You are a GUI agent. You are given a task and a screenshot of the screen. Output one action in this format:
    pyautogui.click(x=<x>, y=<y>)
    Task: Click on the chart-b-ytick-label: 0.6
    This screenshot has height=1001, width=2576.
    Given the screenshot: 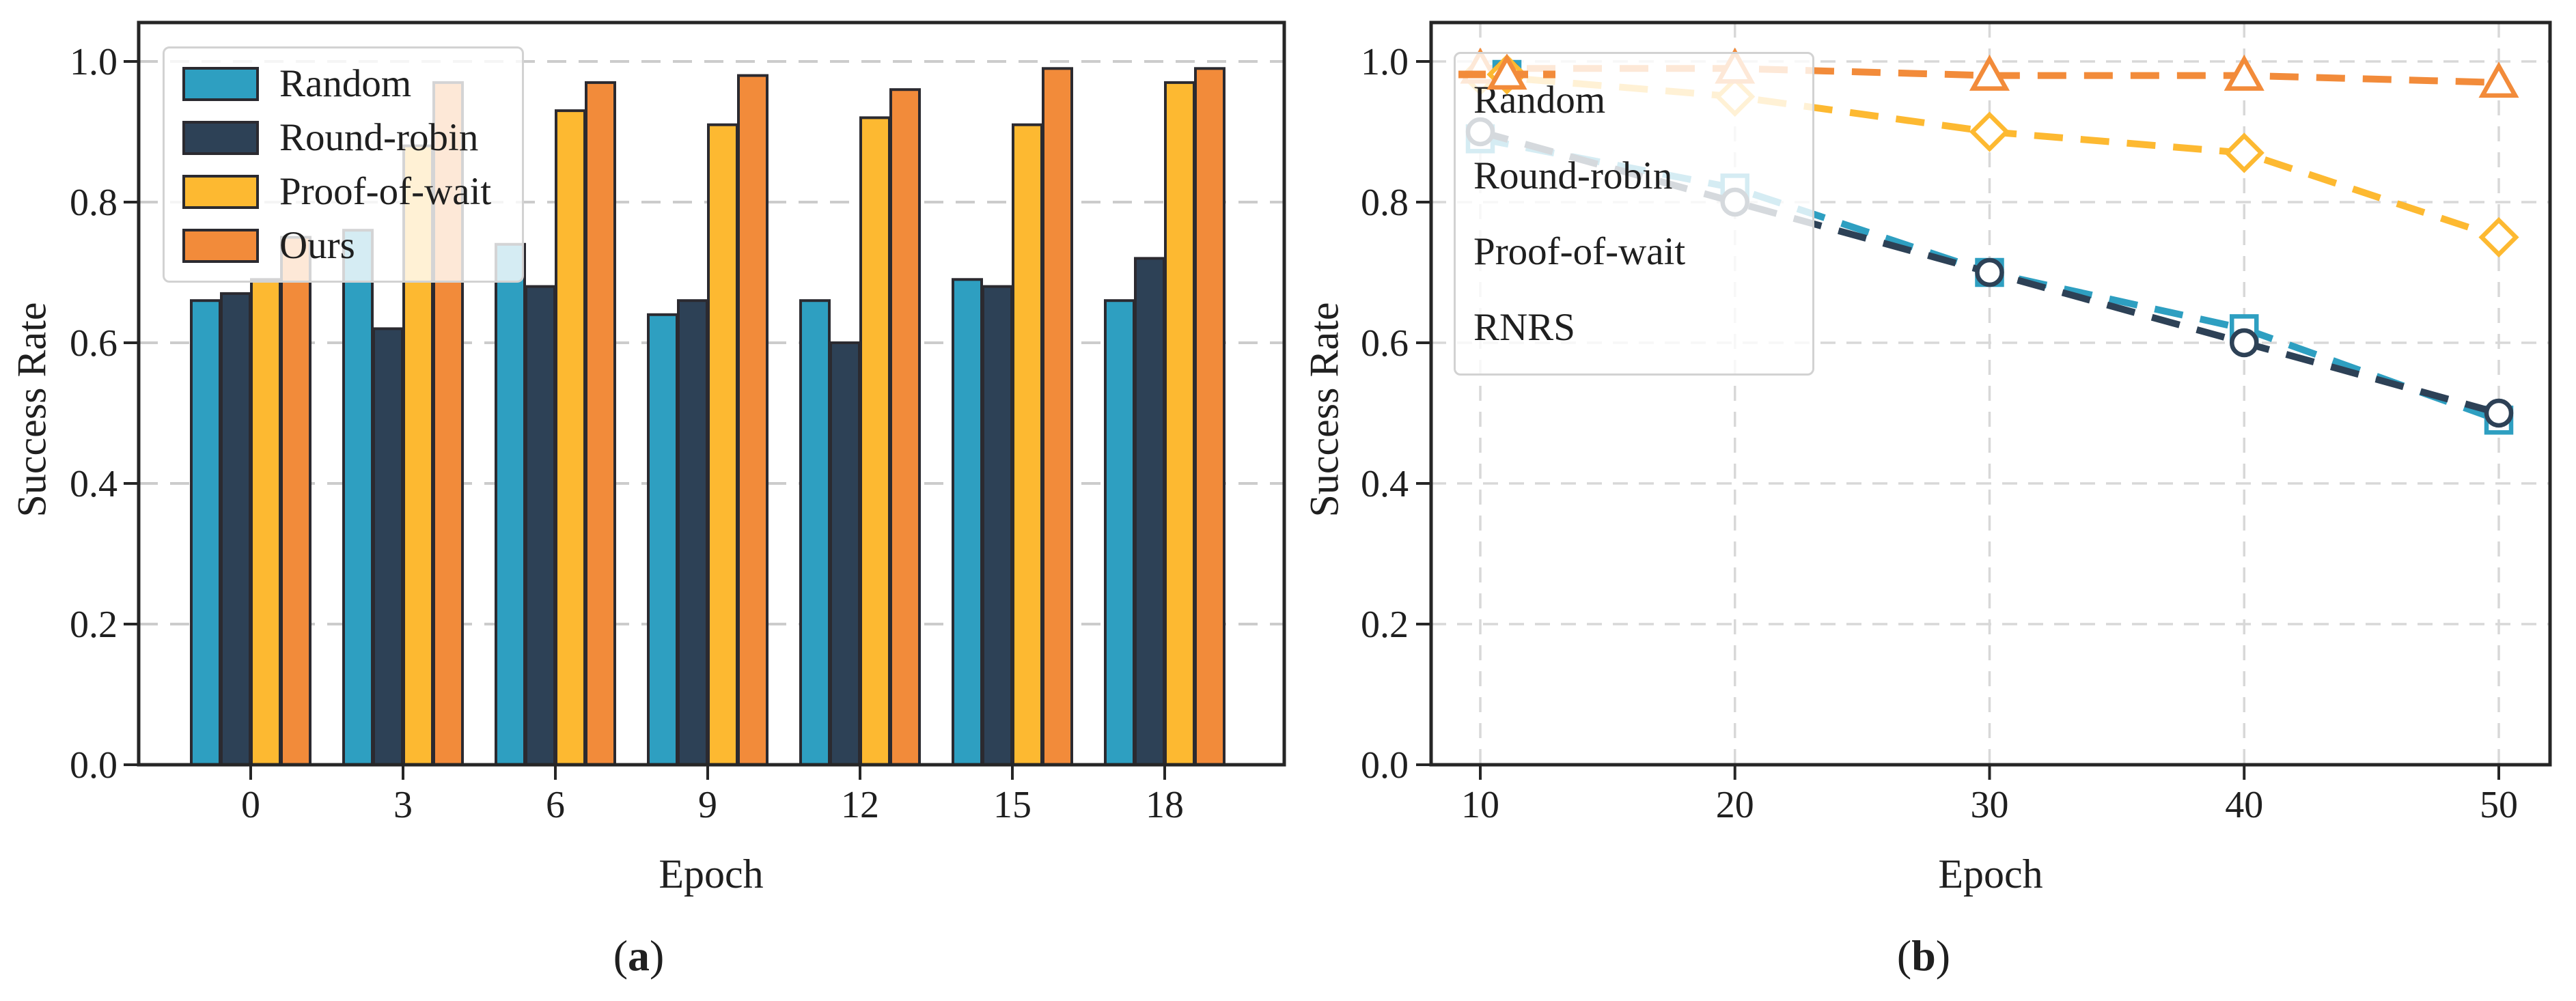 What is the action you would take?
    pyautogui.click(x=1385, y=343)
    